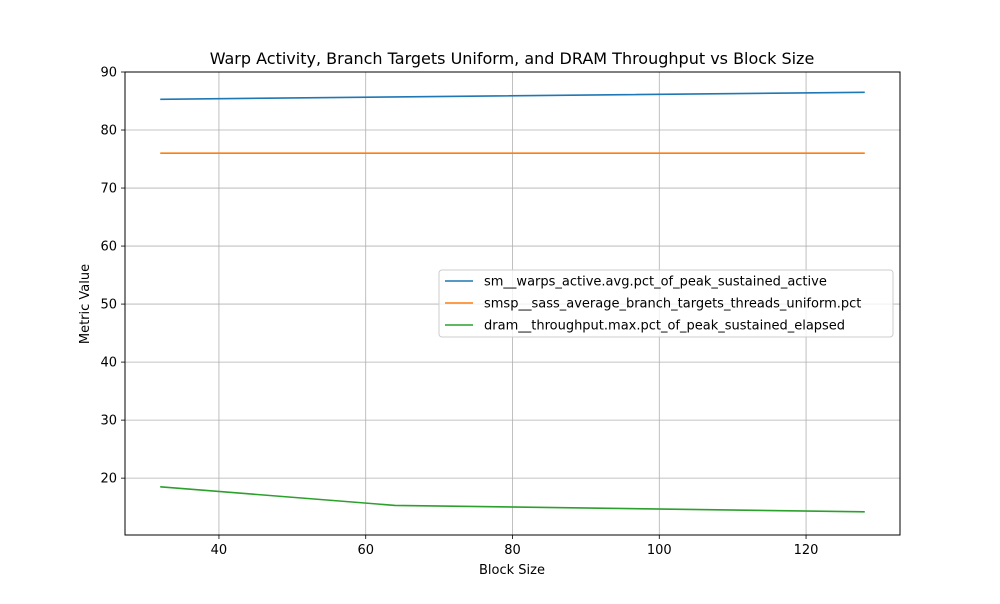 Image resolution: width=1000 pixels, height=604 pixels. What do you see at coordinates (659, 550) in the screenshot?
I see `x-tick-label: 100` at bounding box center [659, 550].